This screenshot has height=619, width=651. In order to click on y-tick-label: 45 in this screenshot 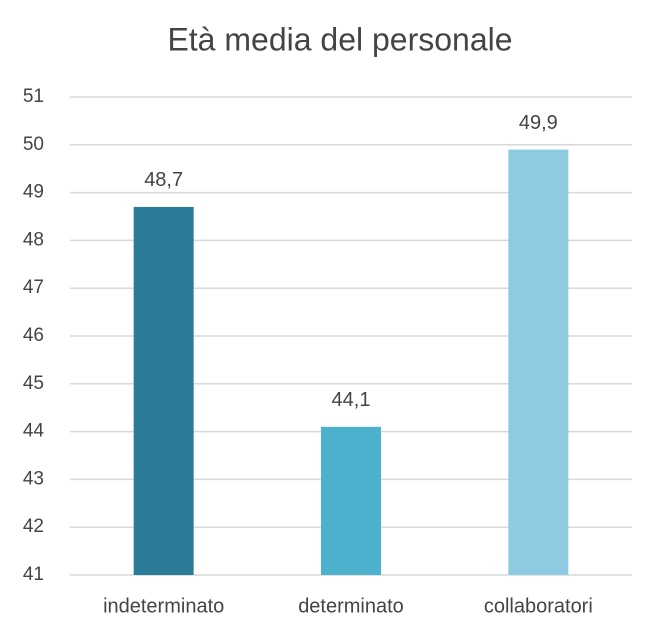, I will do `click(33, 383)`.